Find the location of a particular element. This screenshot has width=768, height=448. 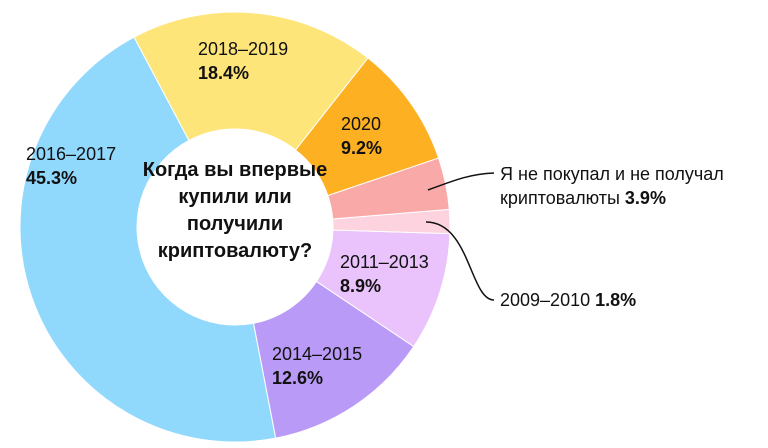

value-label: 12.6% is located at coordinates (298, 378).